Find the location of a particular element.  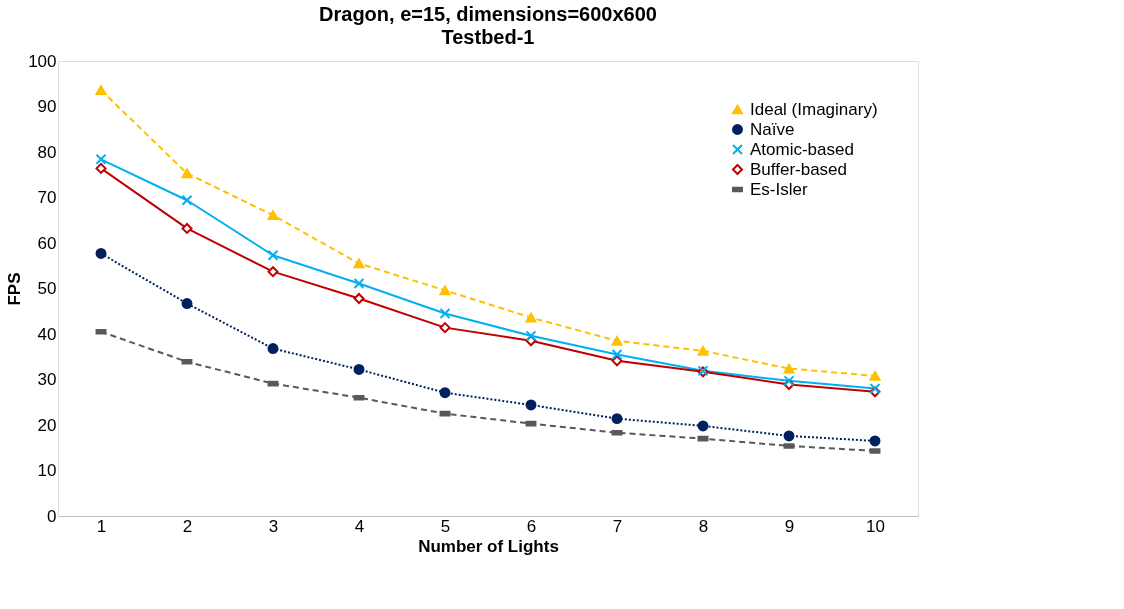

x-tick-label: 5 is located at coordinates (445, 526).